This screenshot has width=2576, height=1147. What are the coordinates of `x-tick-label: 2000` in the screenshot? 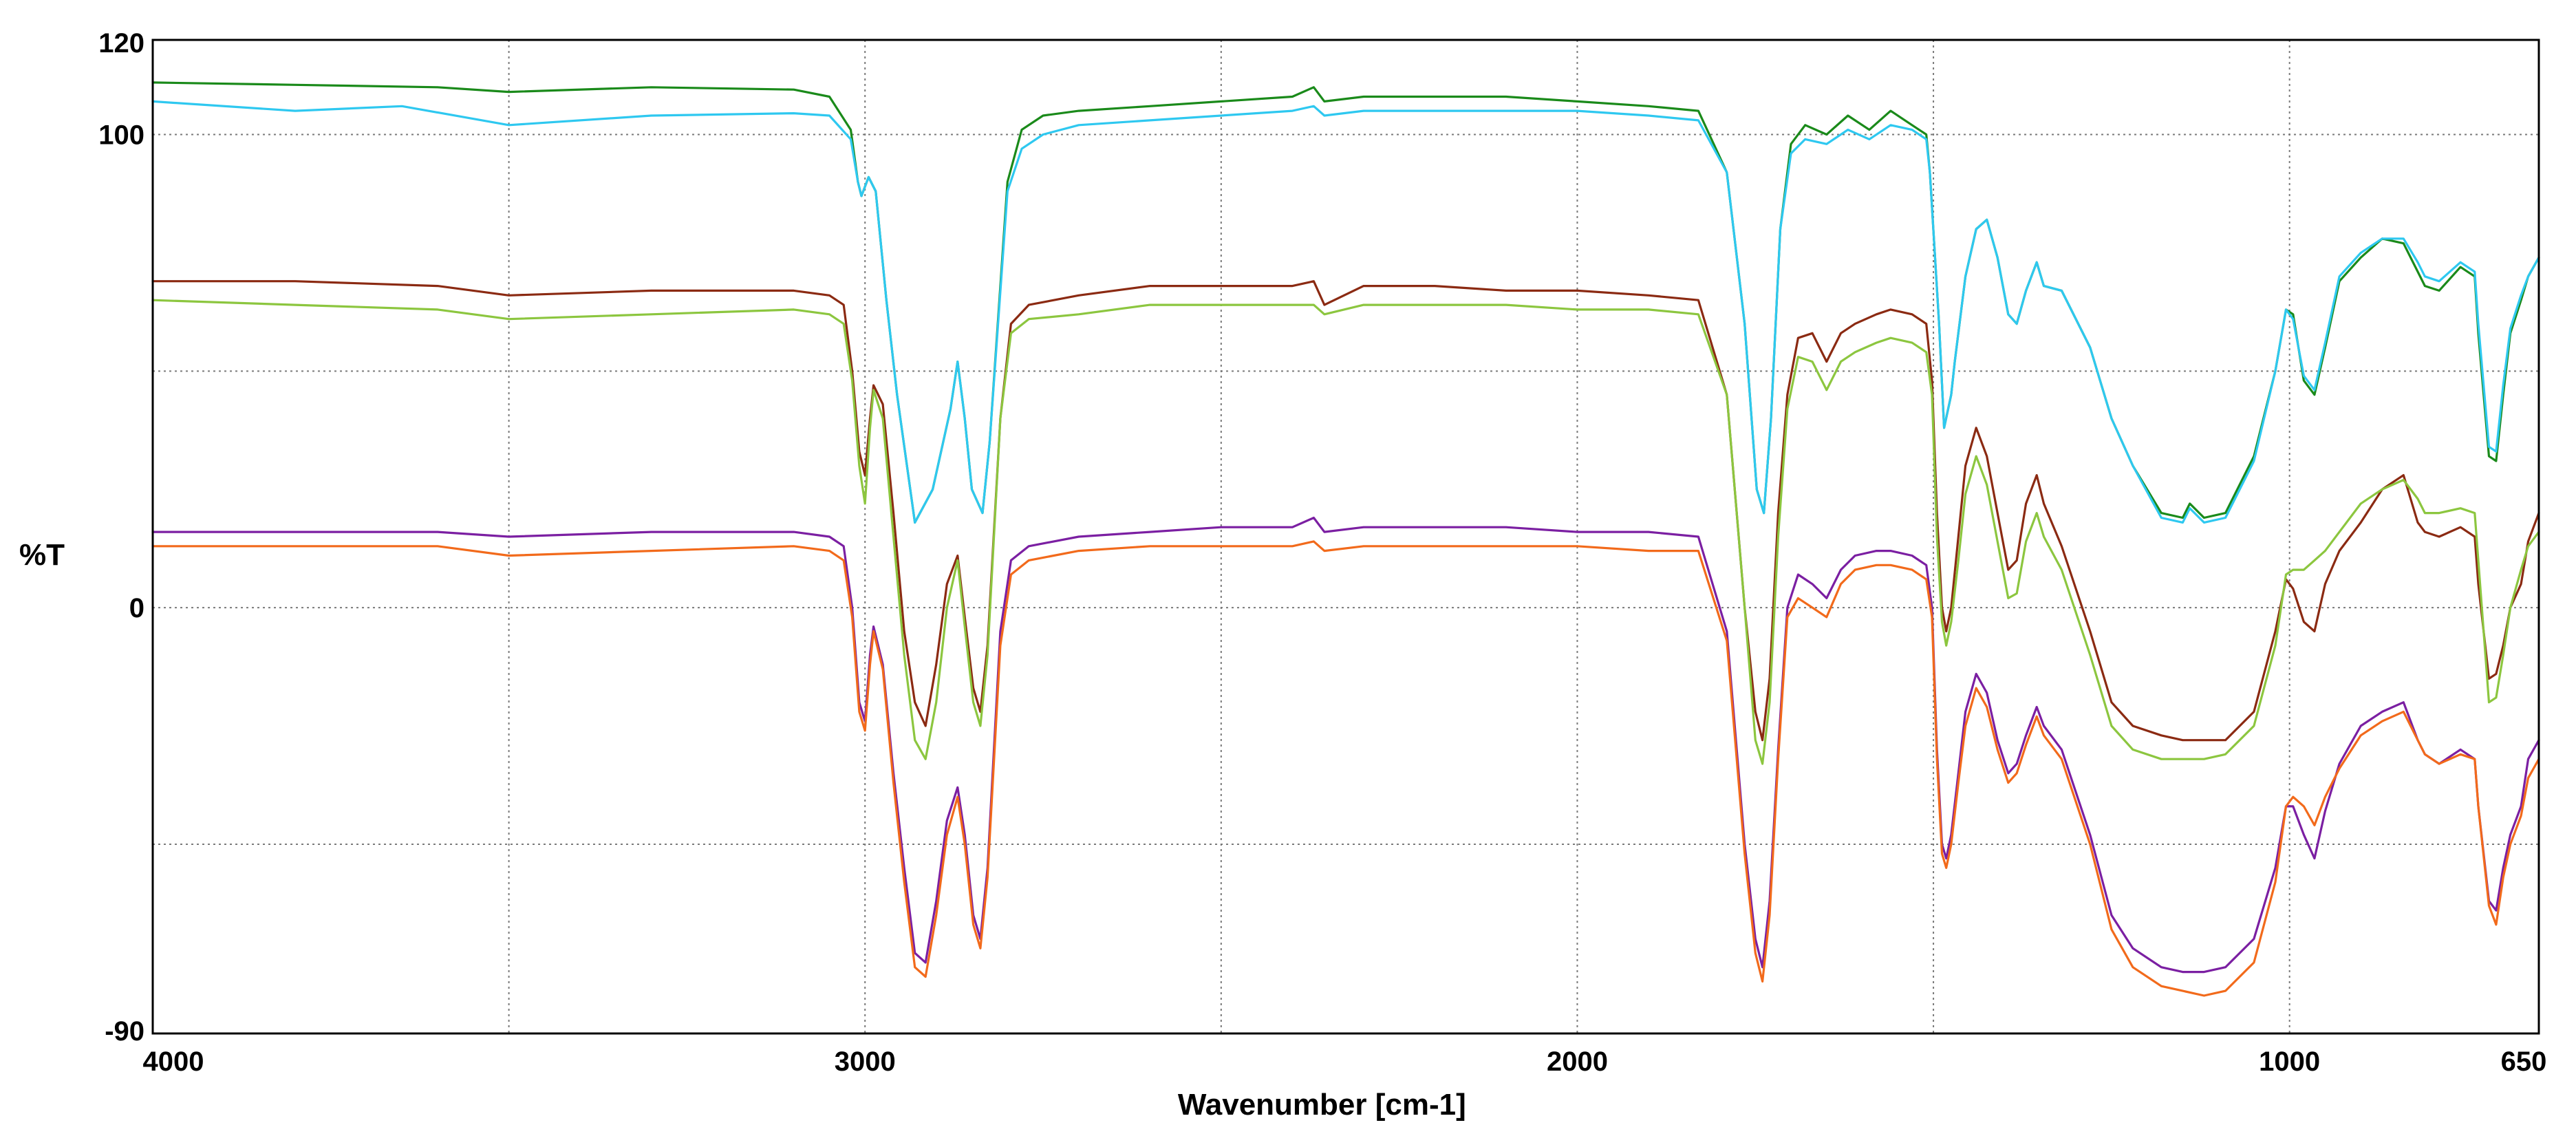 It's located at (1578, 1062).